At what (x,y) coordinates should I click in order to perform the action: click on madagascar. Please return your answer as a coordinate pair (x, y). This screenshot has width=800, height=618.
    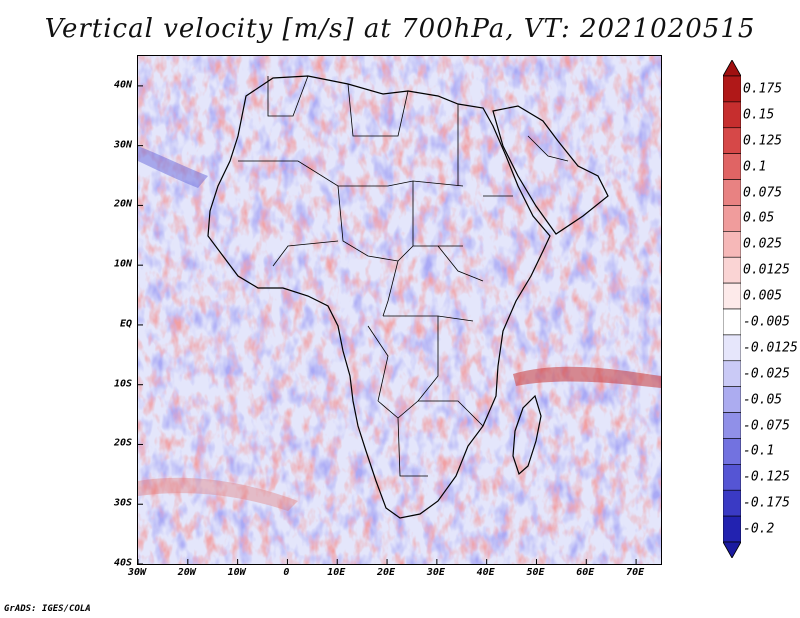
    Looking at the image, I should click on (527, 435).